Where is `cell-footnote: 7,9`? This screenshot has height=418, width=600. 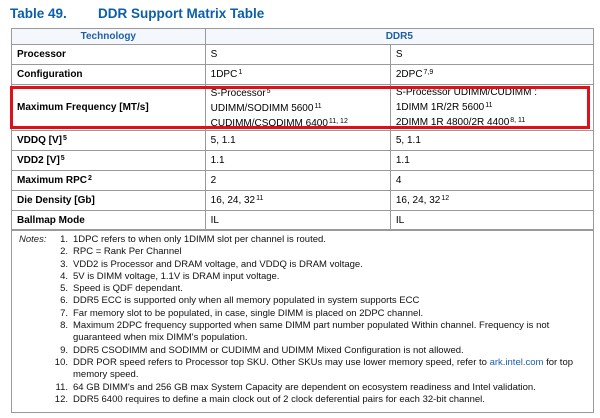
cell-footnote: 7,9 is located at coordinates (428, 72).